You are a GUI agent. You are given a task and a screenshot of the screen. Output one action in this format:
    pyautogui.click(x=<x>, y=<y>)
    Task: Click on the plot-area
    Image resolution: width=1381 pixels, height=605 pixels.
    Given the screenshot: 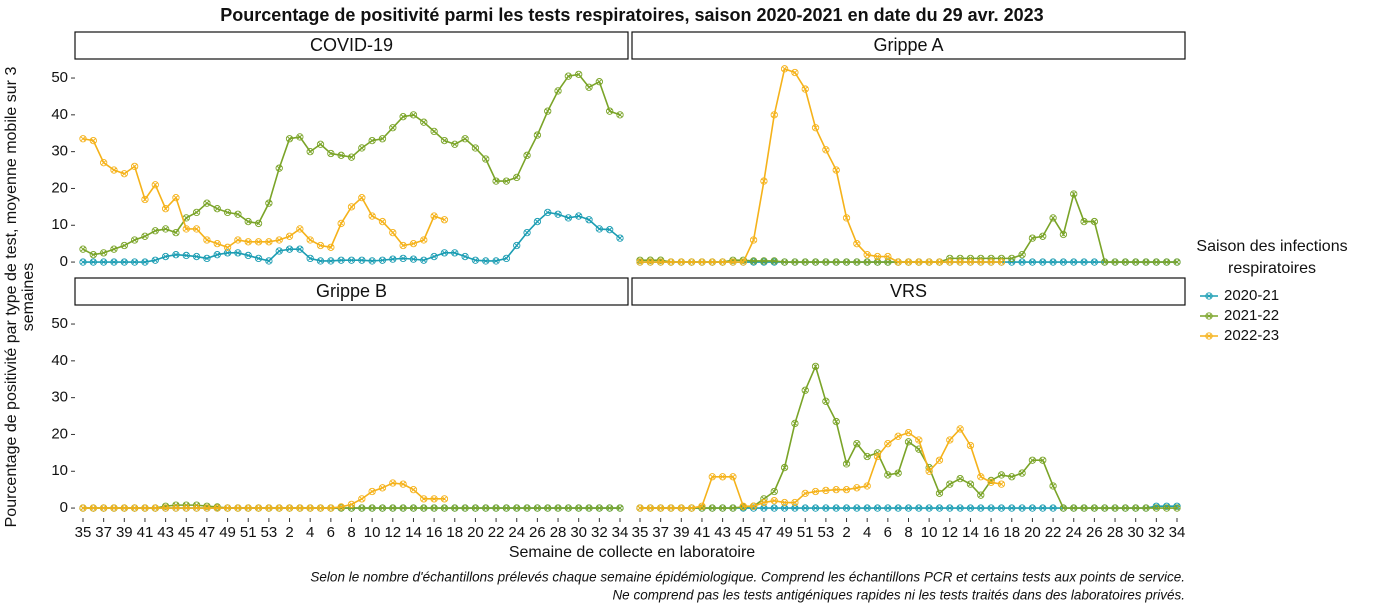 What is the action you would take?
    pyautogui.click(x=908, y=412)
    